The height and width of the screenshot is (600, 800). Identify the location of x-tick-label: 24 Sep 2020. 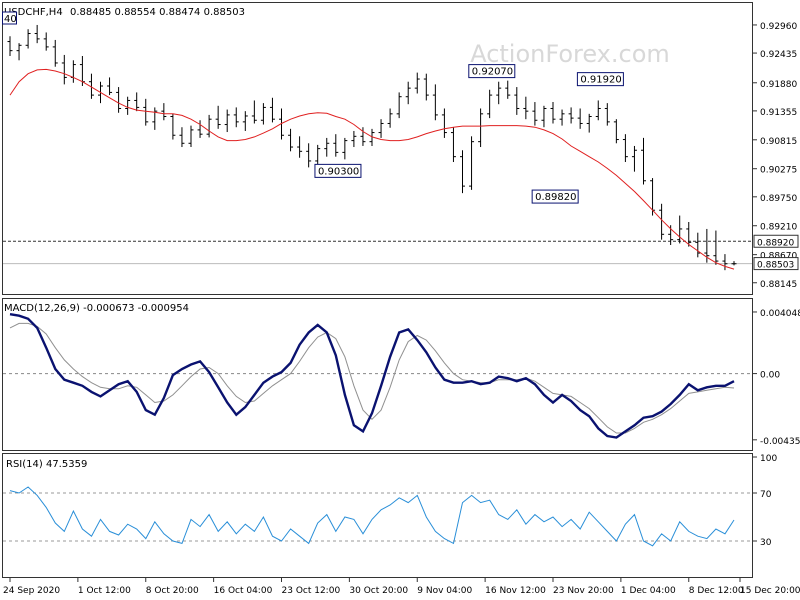
(31, 591).